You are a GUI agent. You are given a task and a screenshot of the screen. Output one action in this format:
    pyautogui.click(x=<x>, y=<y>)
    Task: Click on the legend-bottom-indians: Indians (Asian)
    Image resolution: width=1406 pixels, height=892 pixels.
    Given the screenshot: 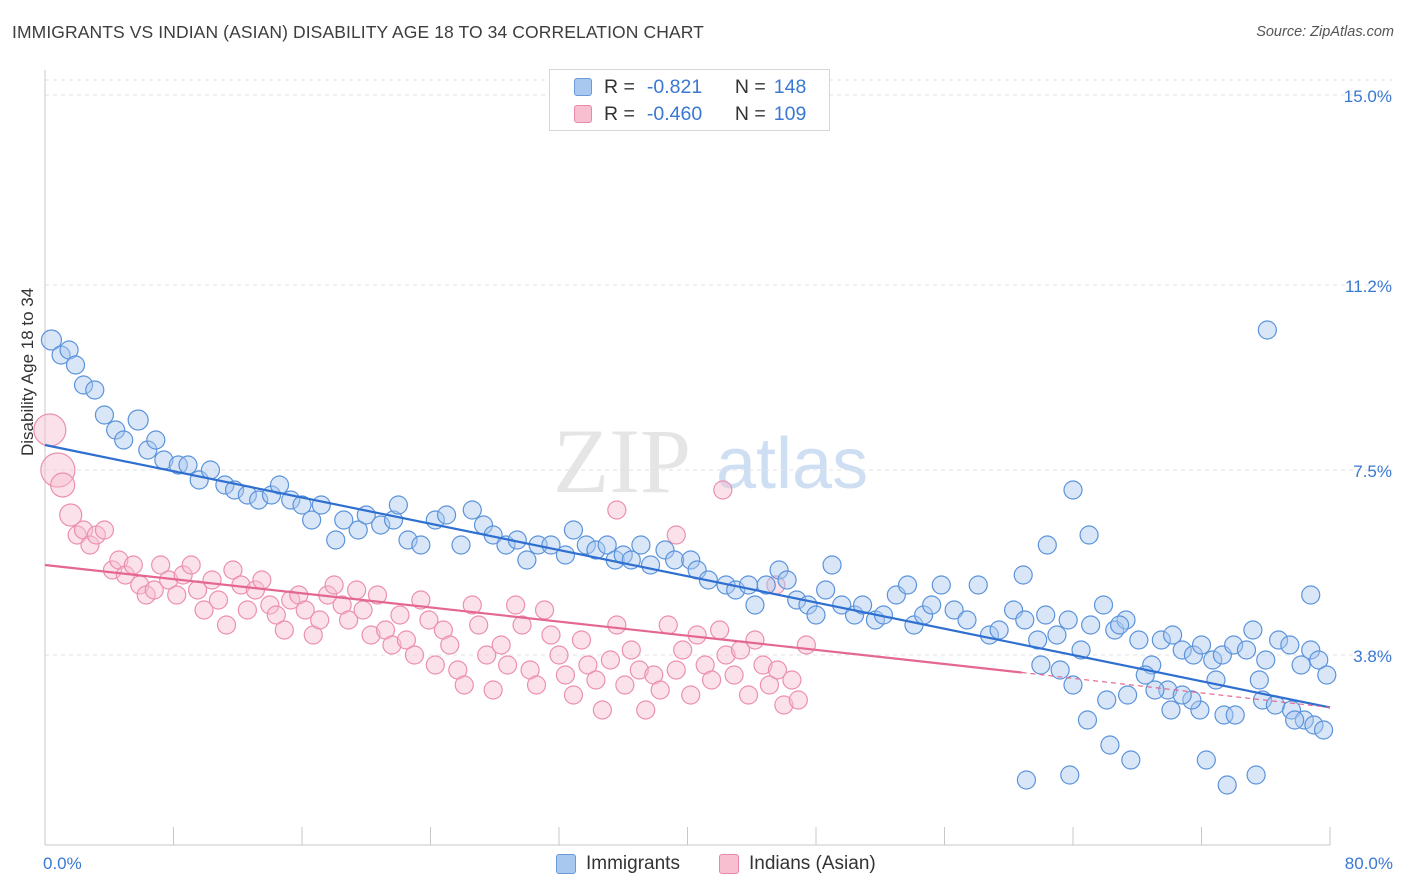 What is the action you would take?
    pyautogui.click(x=797, y=864)
    